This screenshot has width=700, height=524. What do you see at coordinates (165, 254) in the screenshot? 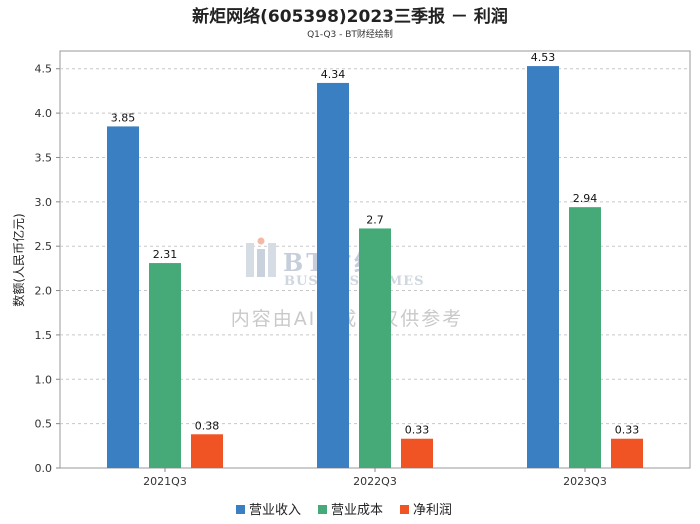
I see `data-label: 2.31` at bounding box center [165, 254].